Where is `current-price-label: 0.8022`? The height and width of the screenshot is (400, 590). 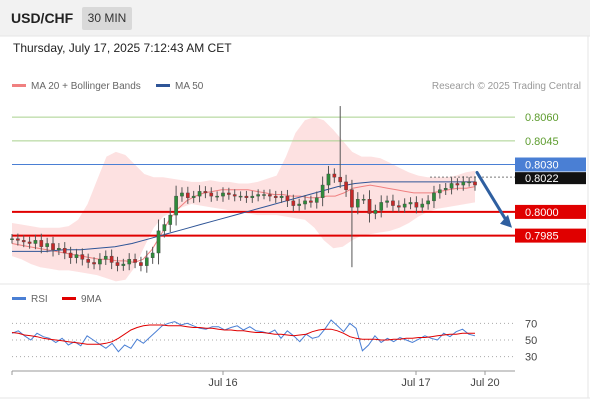
current-price-label: 0.8022 is located at coordinates (542, 179).